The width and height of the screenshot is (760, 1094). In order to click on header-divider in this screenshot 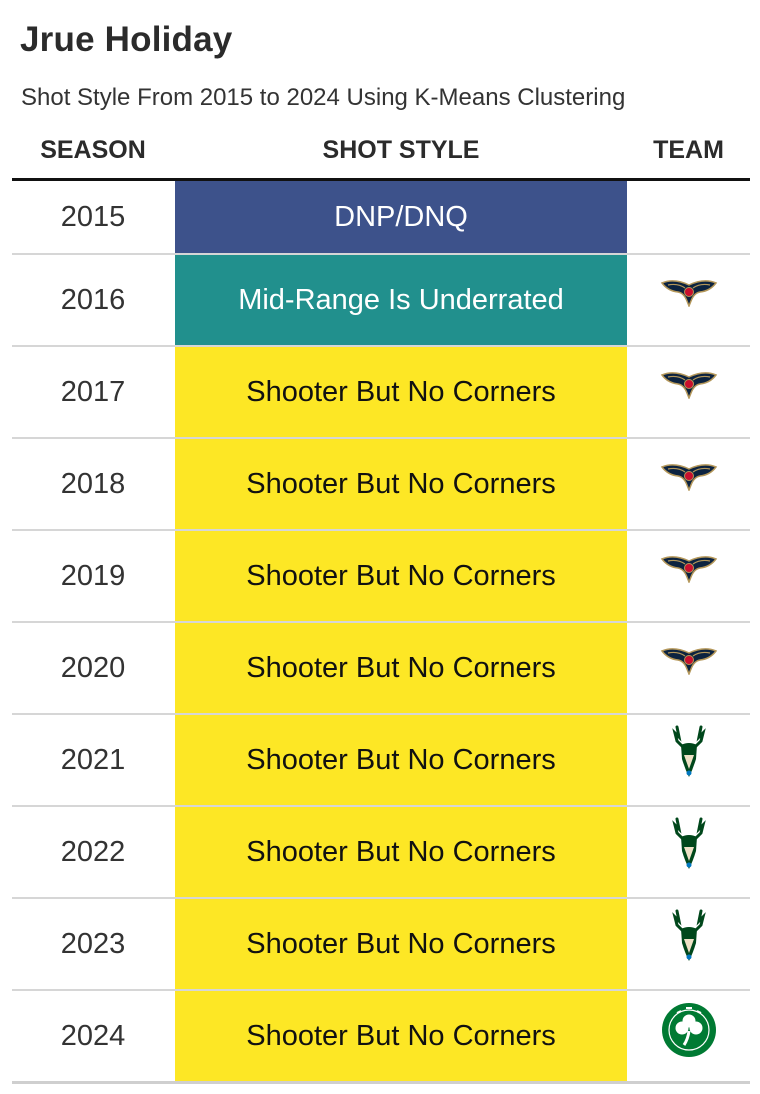, I will do `click(381, 179)`.